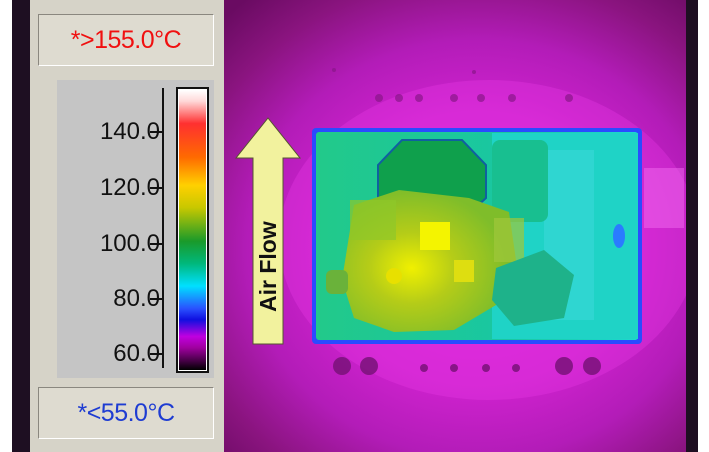  What do you see at coordinates (129, 243) in the screenshot?
I see `scale-tick-label: 100.0` at bounding box center [129, 243].